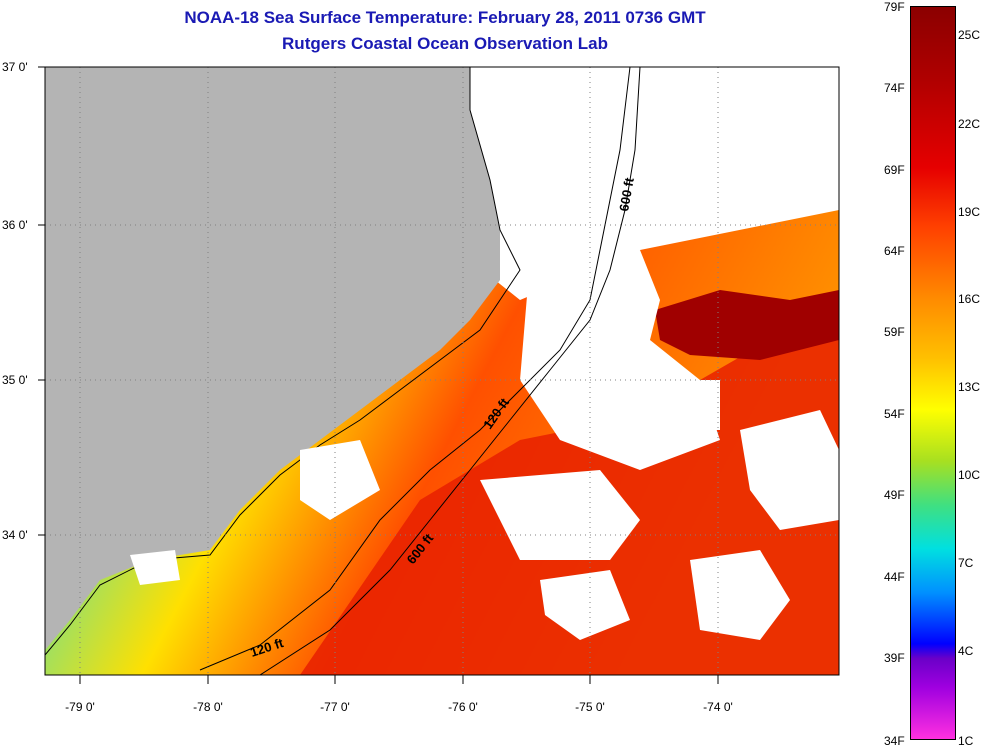  What do you see at coordinates (894, 577) in the screenshot?
I see `colorbar-f-label: 44F` at bounding box center [894, 577].